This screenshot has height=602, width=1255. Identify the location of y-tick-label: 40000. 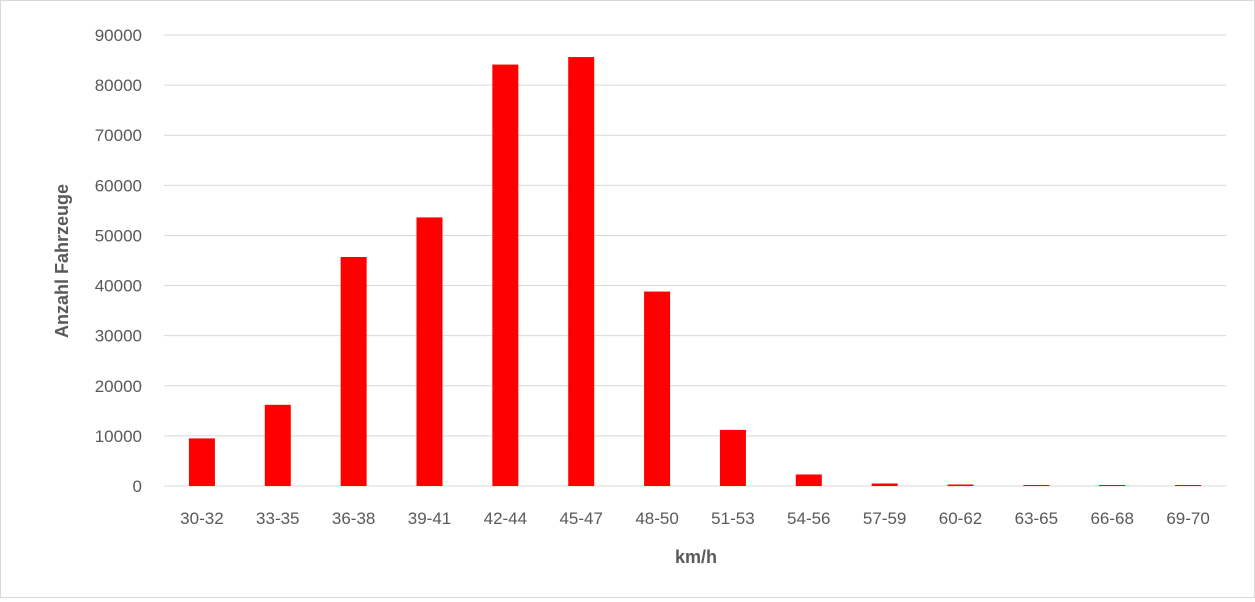
(118, 286).